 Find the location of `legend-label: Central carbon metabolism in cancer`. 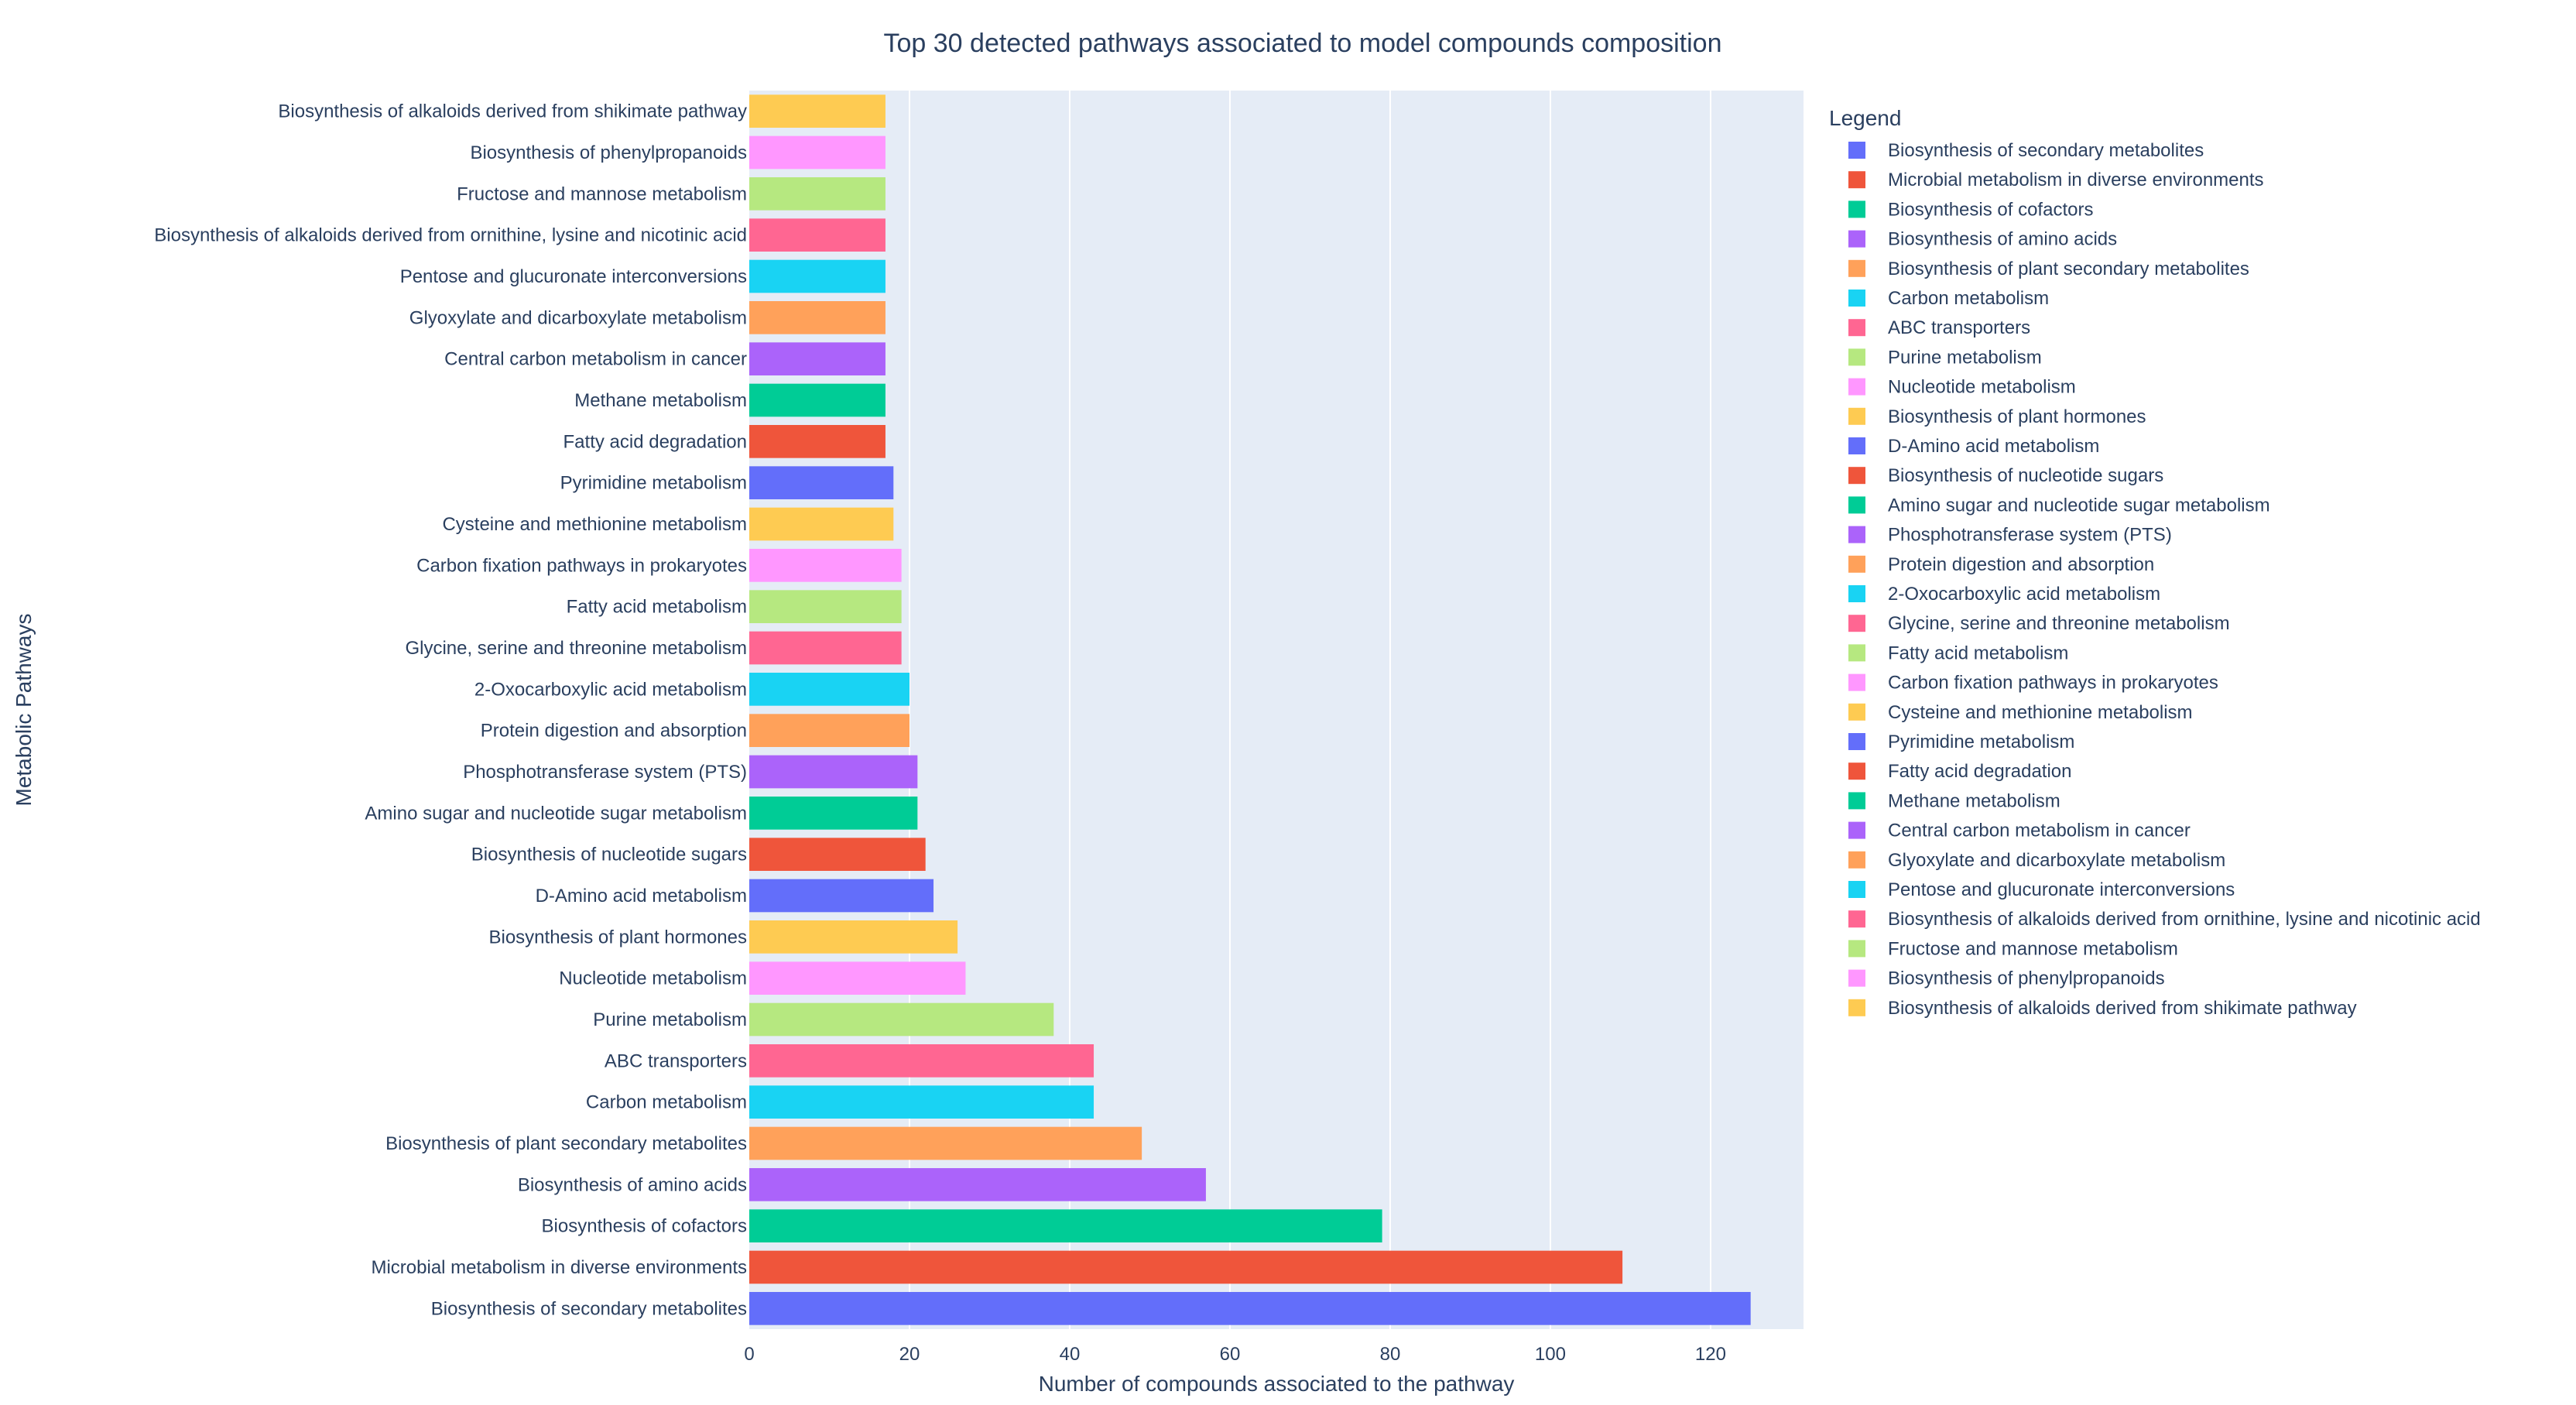

legend-label: Central carbon metabolism in cancer is located at coordinates (2040, 831).